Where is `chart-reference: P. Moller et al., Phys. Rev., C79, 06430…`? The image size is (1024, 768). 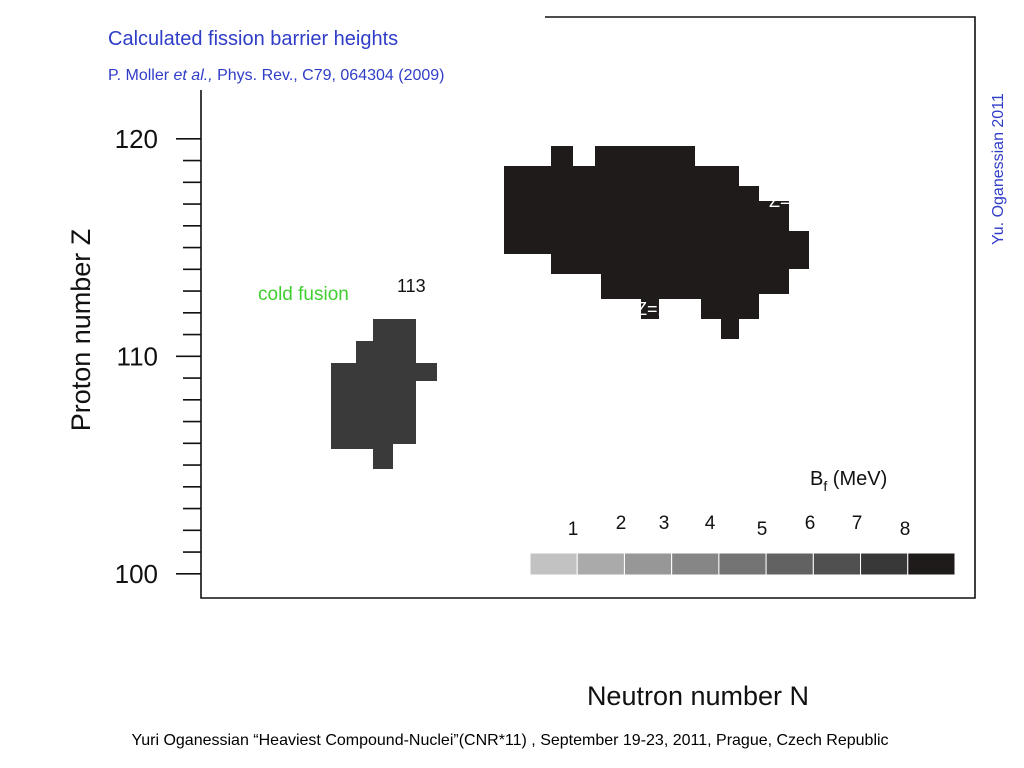 chart-reference: P. Moller et al., Phys. Rev., C79, 06430… is located at coordinates (276, 75).